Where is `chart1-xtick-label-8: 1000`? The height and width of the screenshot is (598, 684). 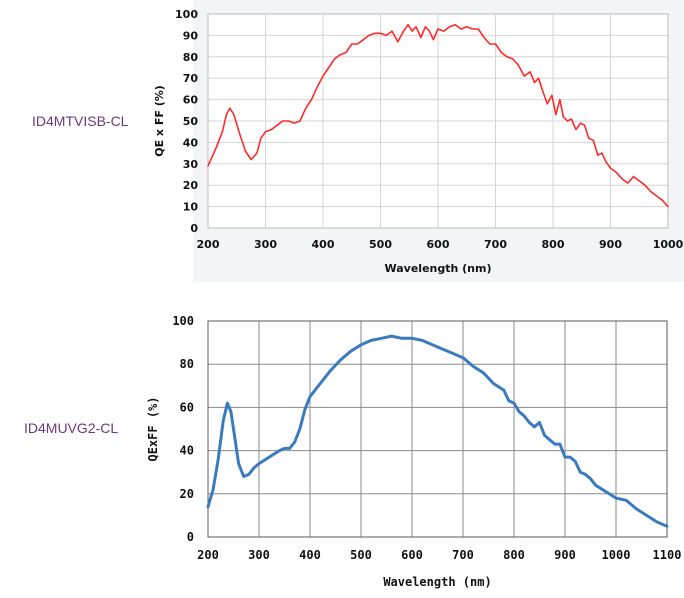
chart1-xtick-label-8: 1000 is located at coordinates (668, 244).